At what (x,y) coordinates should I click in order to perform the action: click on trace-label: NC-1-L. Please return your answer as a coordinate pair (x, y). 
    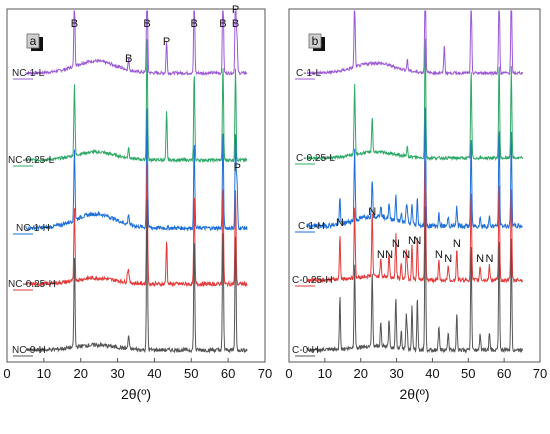
    Looking at the image, I should click on (28, 73).